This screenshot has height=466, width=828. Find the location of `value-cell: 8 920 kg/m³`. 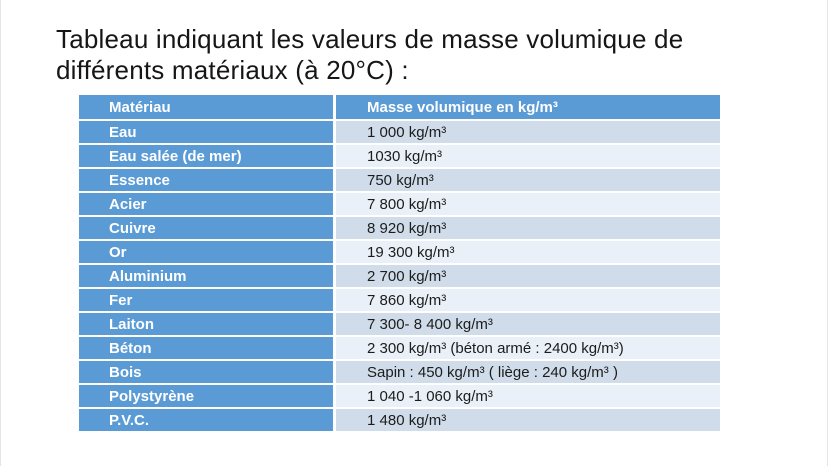

value-cell: 8 920 kg/m³ is located at coordinates (528, 228).